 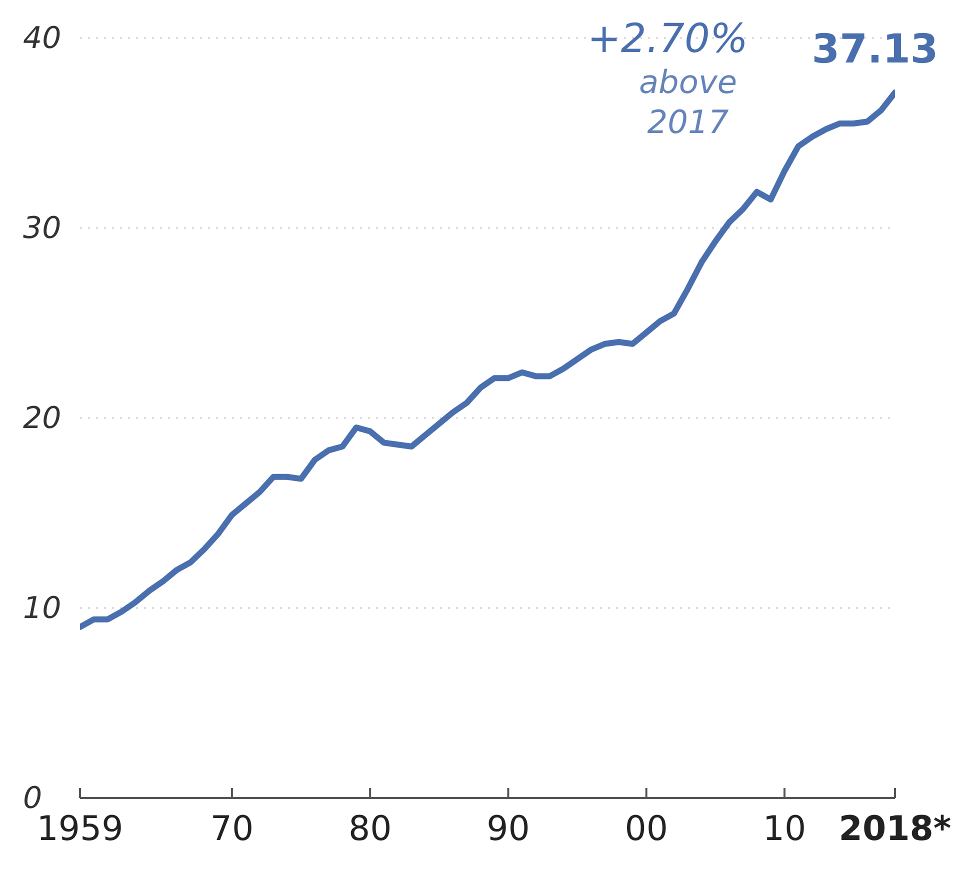 I want to click on y-tick-label: 20, so click(x=42, y=418).